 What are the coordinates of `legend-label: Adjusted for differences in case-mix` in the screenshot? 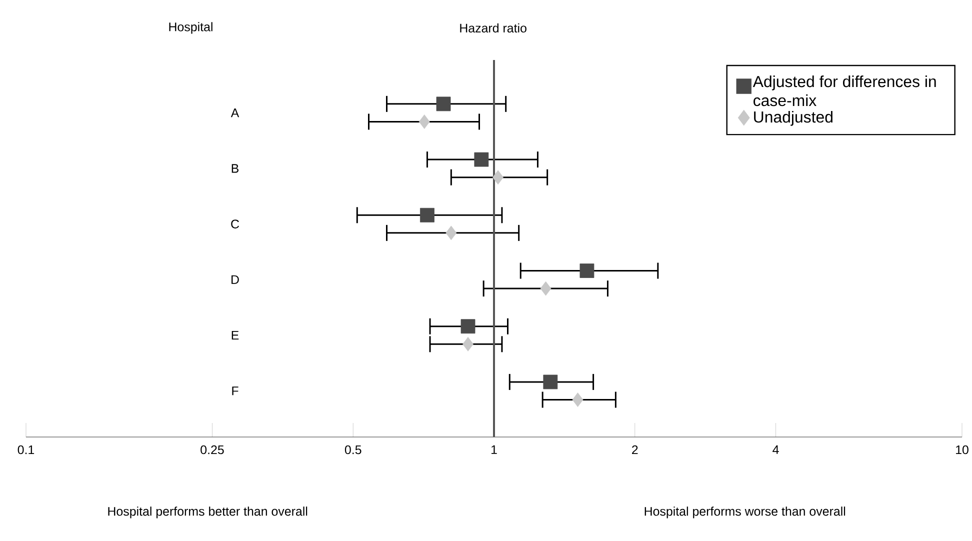 It's located at (844, 90).